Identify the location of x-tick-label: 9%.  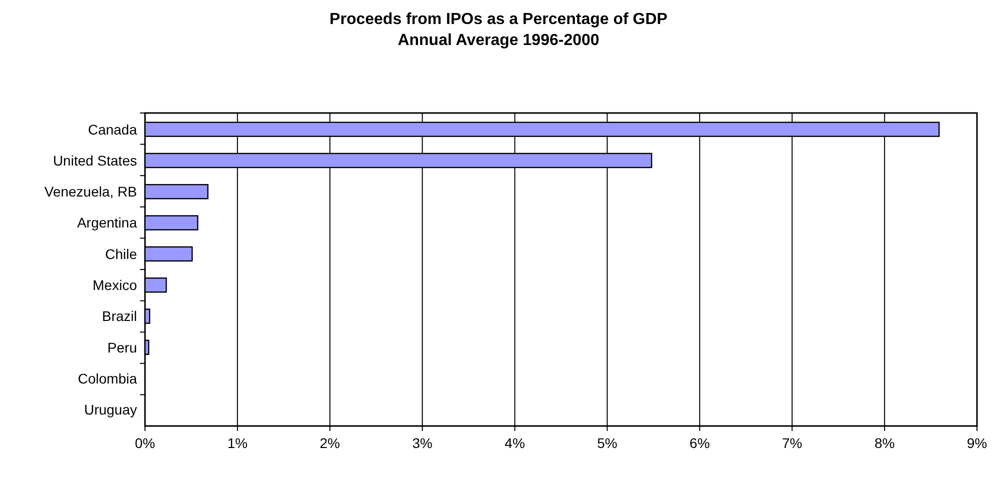
(977, 443).